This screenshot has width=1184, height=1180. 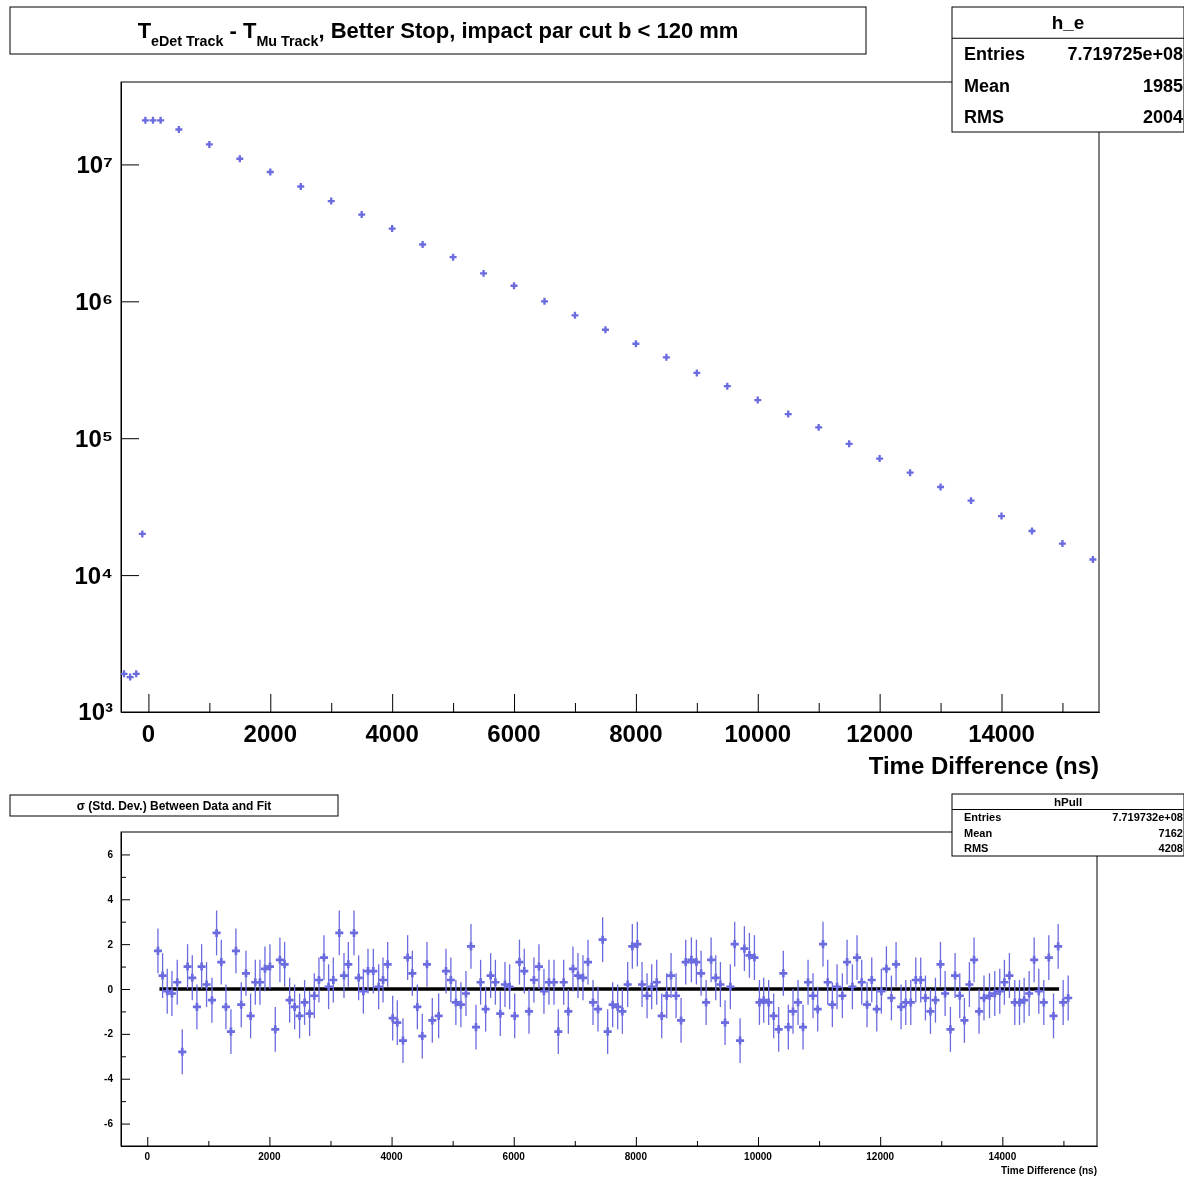 What do you see at coordinates (1068, 801) in the screenshot?
I see `text: hPull` at bounding box center [1068, 801].